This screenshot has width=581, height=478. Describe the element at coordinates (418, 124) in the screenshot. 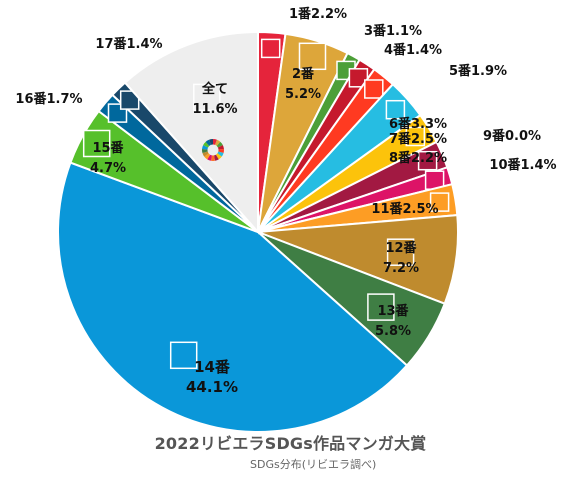

I see `slice-label-6番: 6番3.3%` at that location.